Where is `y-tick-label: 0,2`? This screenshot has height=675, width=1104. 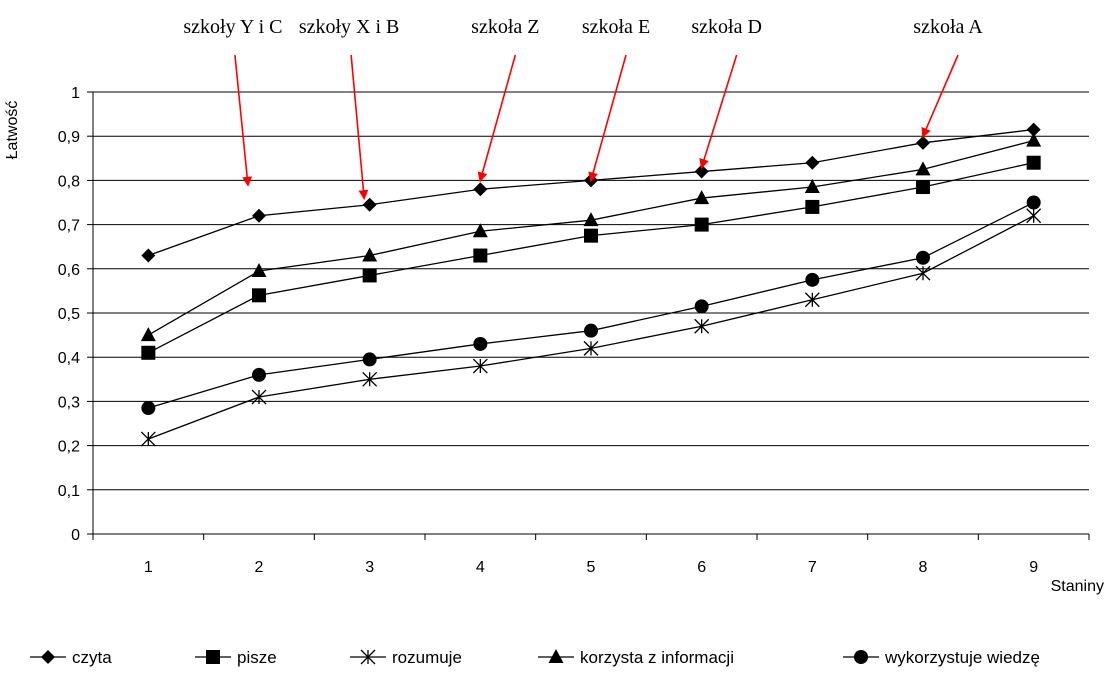
y-tick-label: 0,2 is located at coordinates (69, 447).